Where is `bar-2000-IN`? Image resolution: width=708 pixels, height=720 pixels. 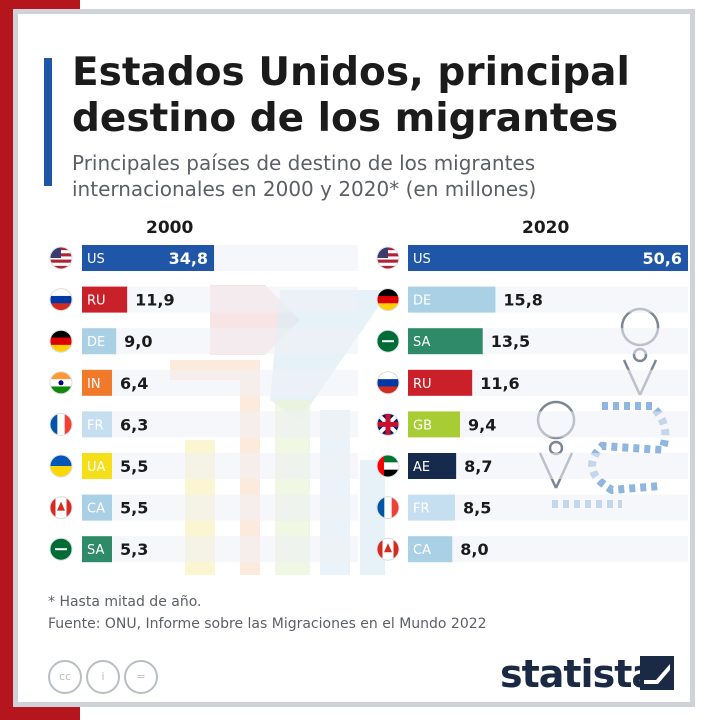 bar-2000-IN is located at coordinates (97, 382).